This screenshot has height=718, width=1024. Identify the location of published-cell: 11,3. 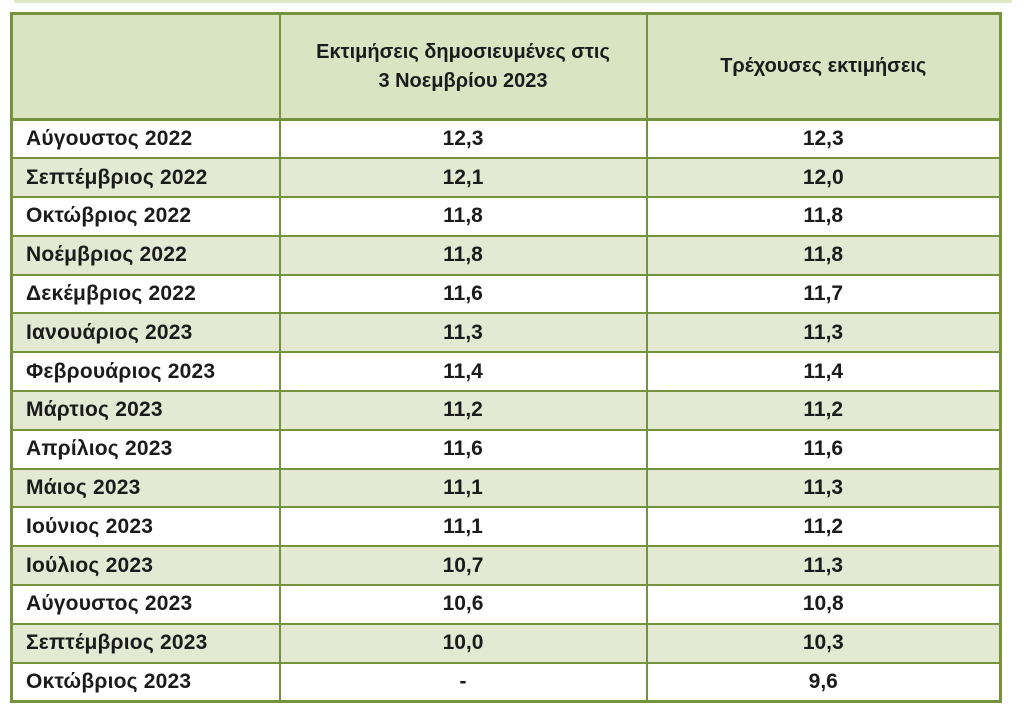
(463, 333).